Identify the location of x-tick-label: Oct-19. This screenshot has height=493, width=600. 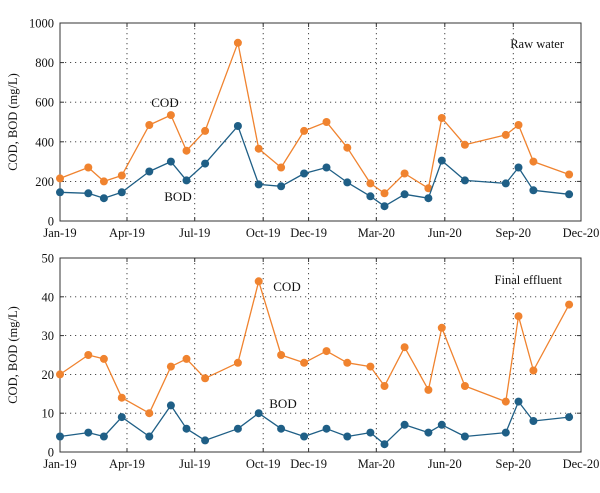
(263, 464).